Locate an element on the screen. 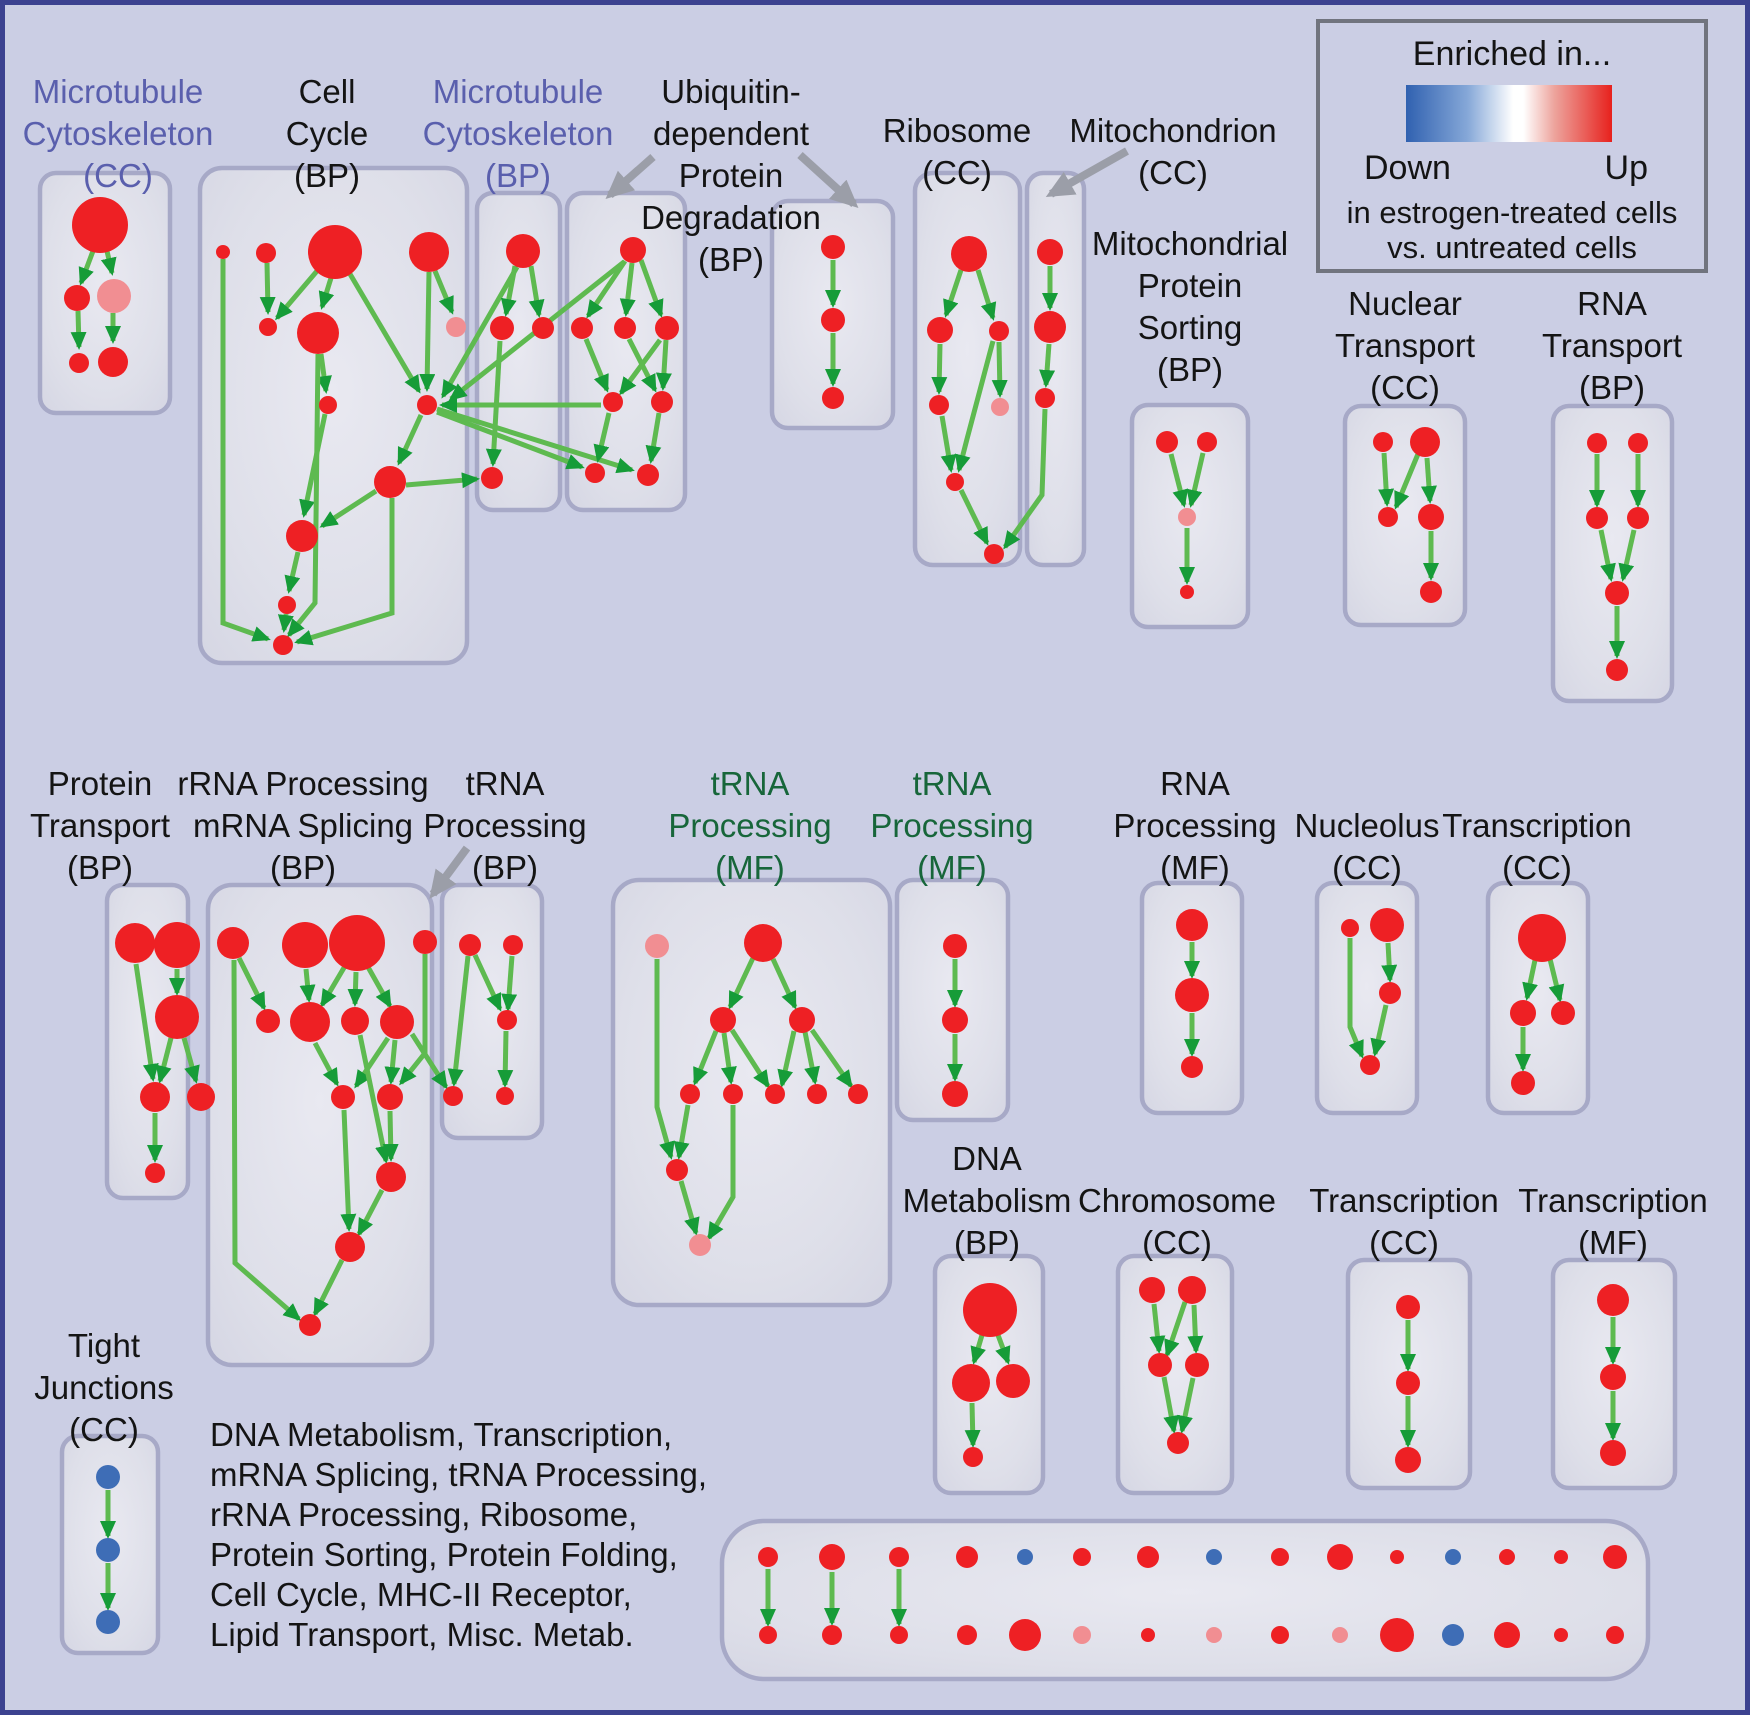 This screenshot has height=1715, width=1750. misc-note-line: mRNA Splicing, tRNA Processing, is located at coordinates (459, 1474).